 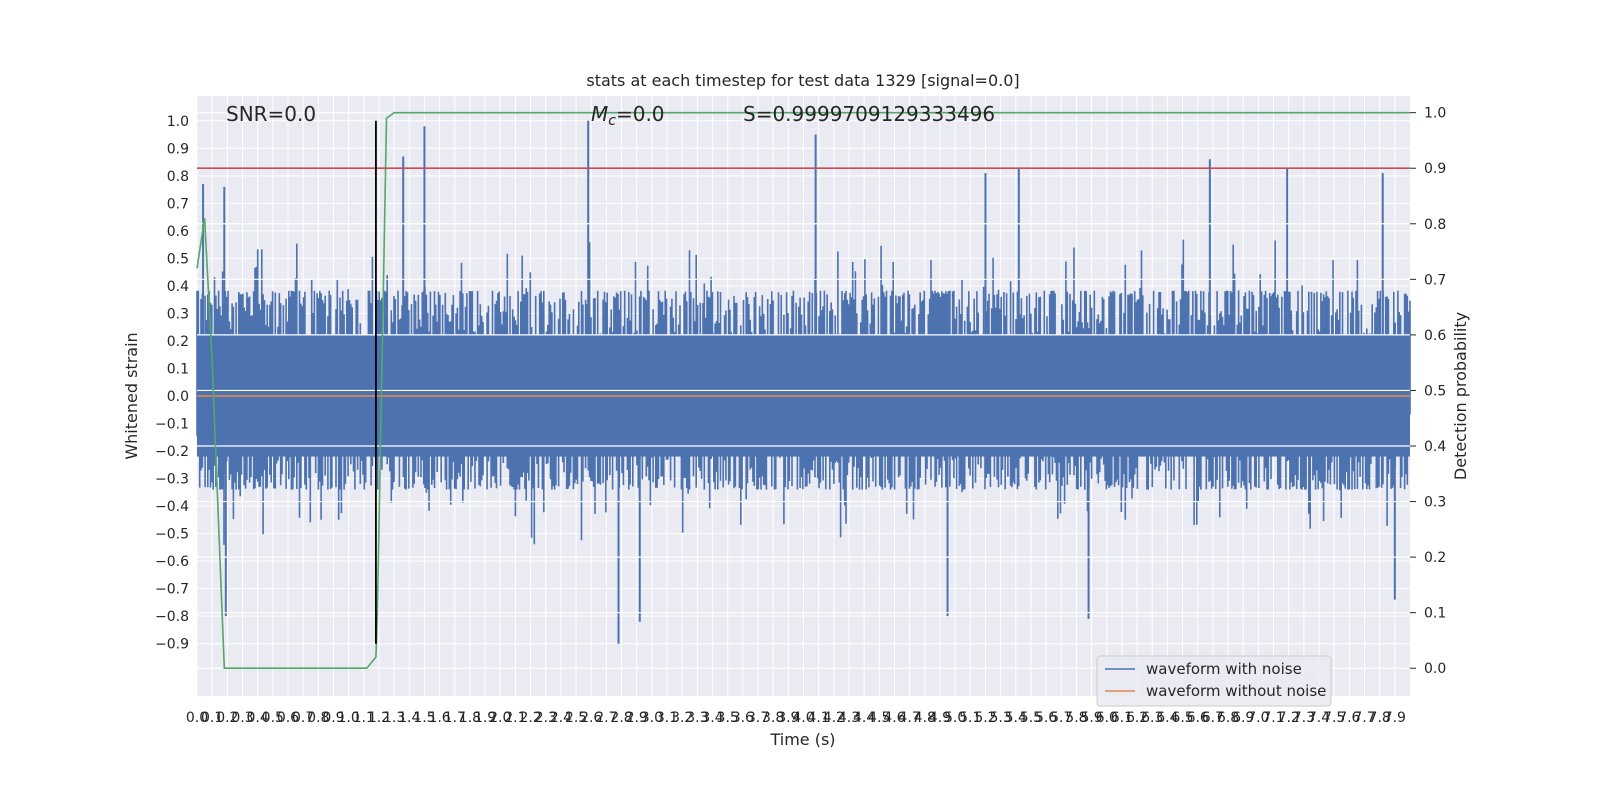 What do you see at coordinates (910, 718) in the screenshot?
I see `x-tick-label: 4.7` at bounding box center [910, 718].